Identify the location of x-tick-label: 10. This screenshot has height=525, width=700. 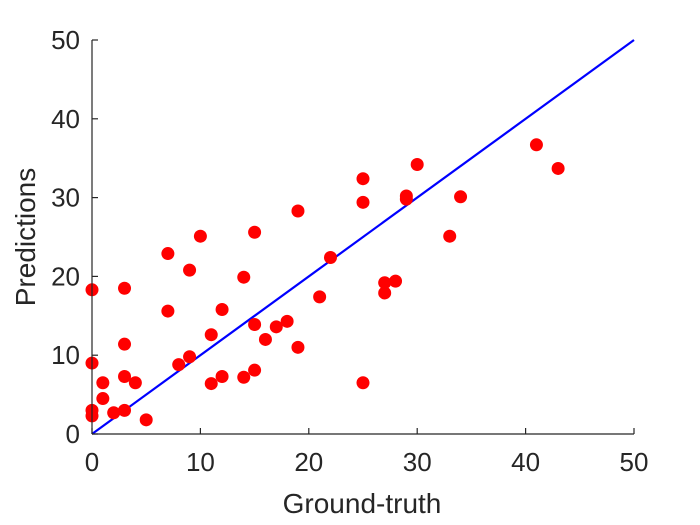
(200, 462).